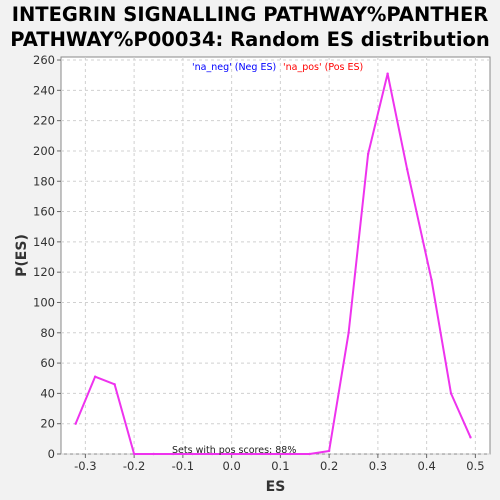 The width and height of the screenshot is (500, 500). I want to click on chart-title-line-1: INTEGRIN SIGNALLING PATHWAY%PANTHER, so click(250, 14).